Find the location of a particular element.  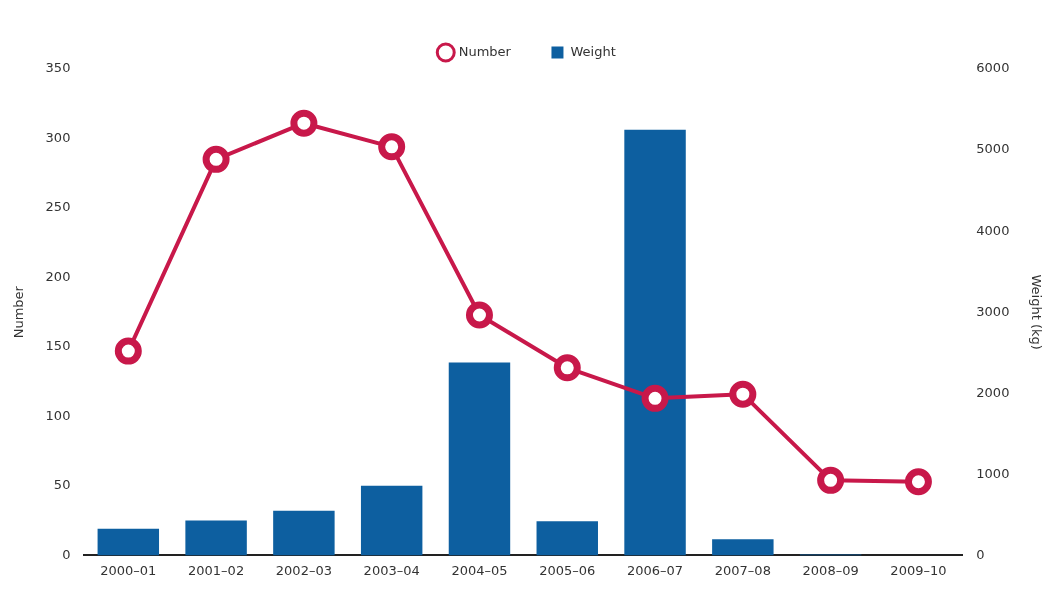

y2-tick-label: 6000 is located at coordinates (993, 68).